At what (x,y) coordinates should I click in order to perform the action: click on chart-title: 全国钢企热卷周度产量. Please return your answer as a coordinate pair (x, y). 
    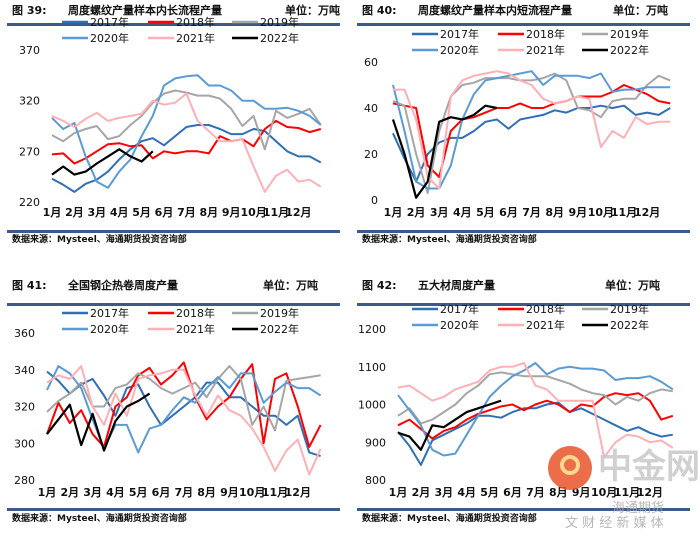
    Looking at the image, I should click on (122, 285).